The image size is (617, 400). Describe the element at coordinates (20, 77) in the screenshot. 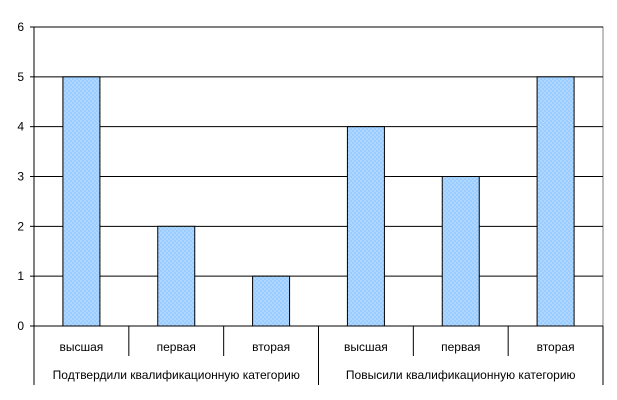

I see `y-tick-label: 5` at that location.